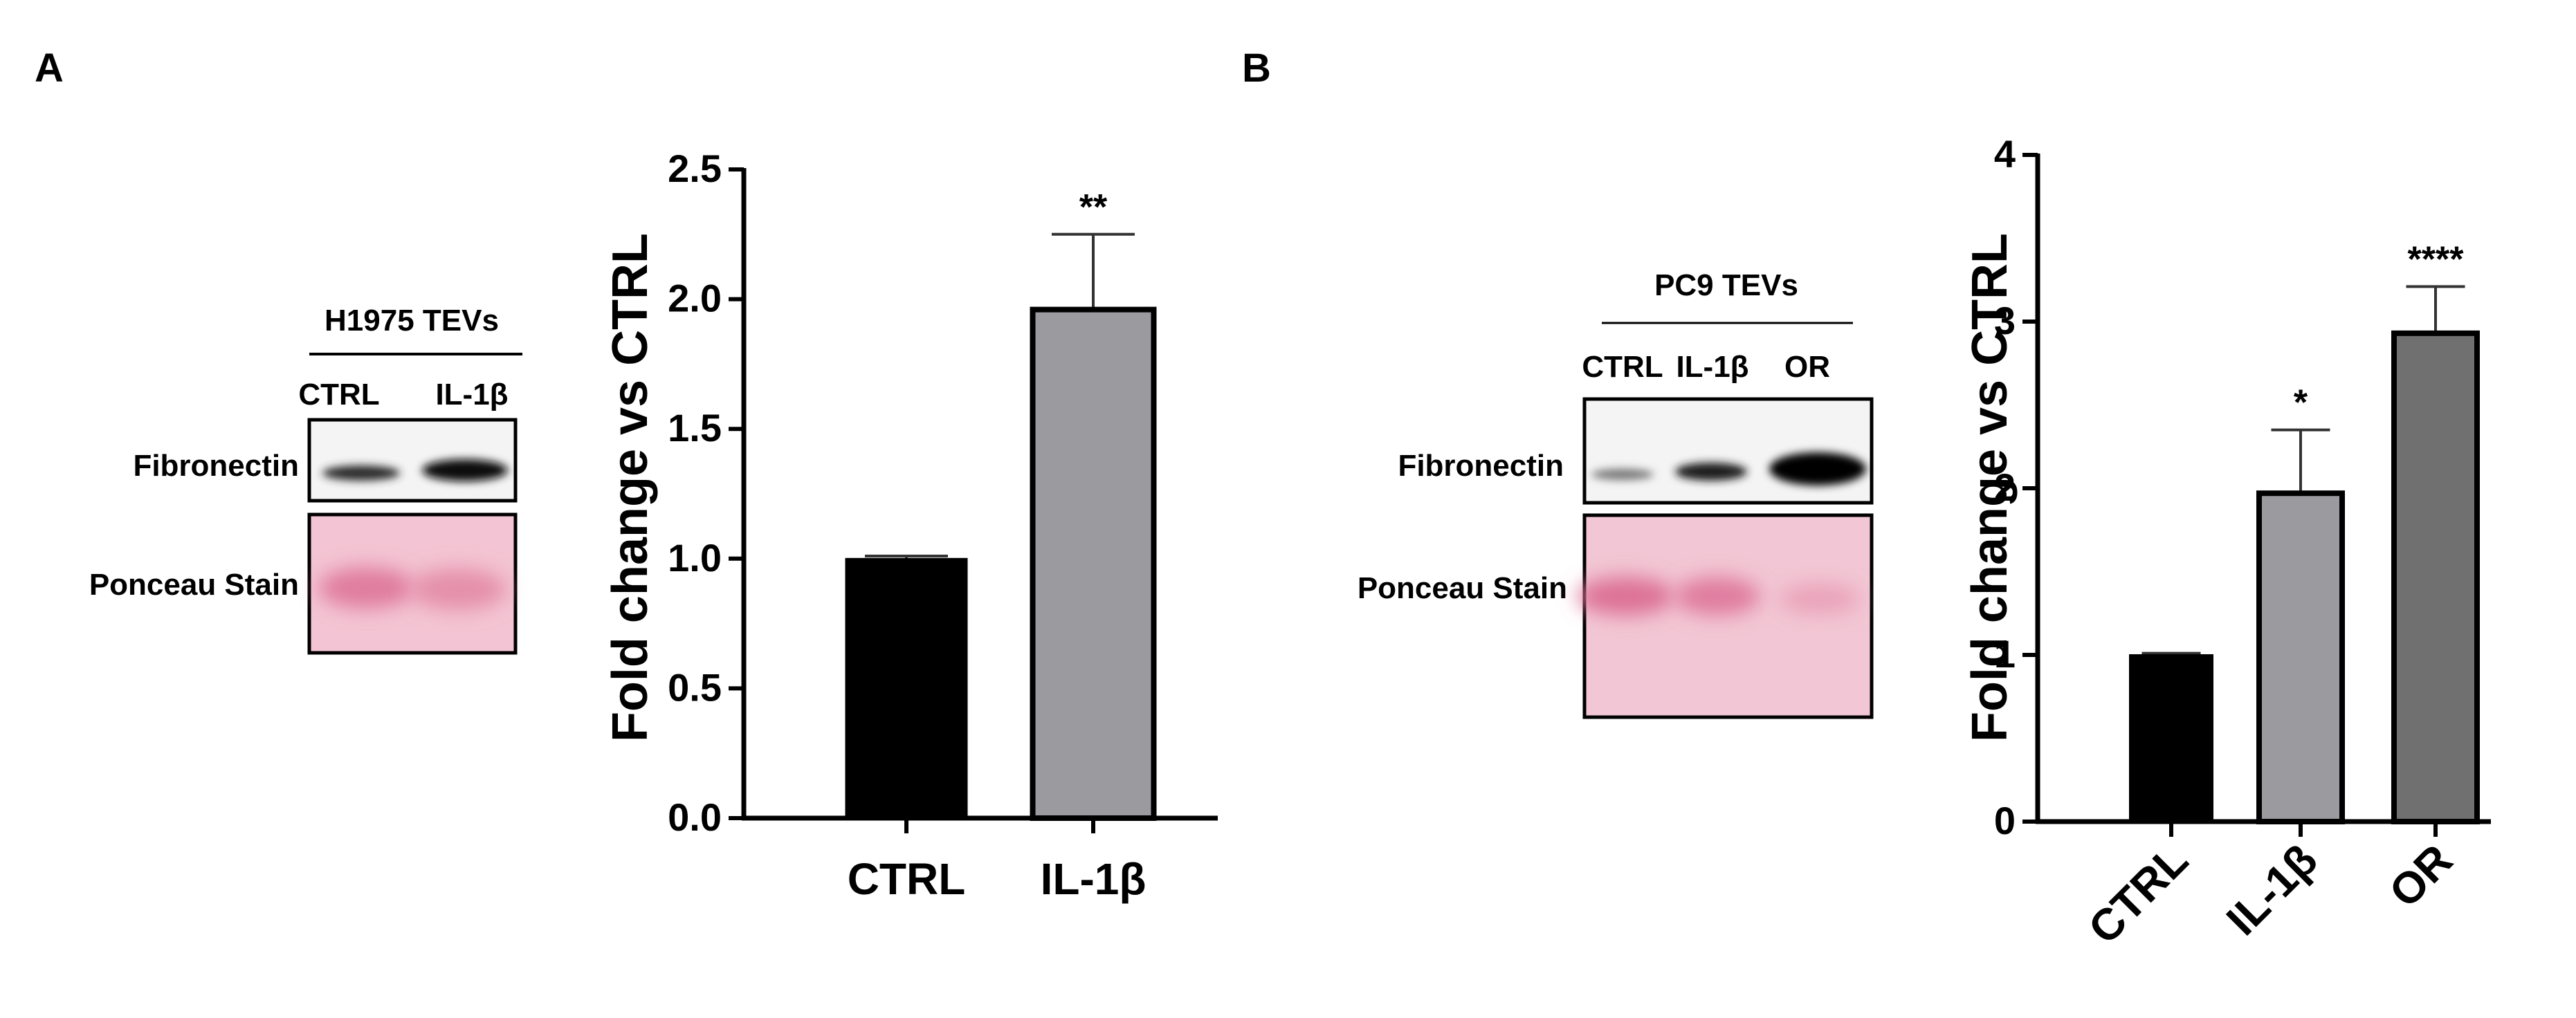 This screenshot has height=1018, width=2576. I want to click on chart-a-category-label: CTRL, so click(907, 879).